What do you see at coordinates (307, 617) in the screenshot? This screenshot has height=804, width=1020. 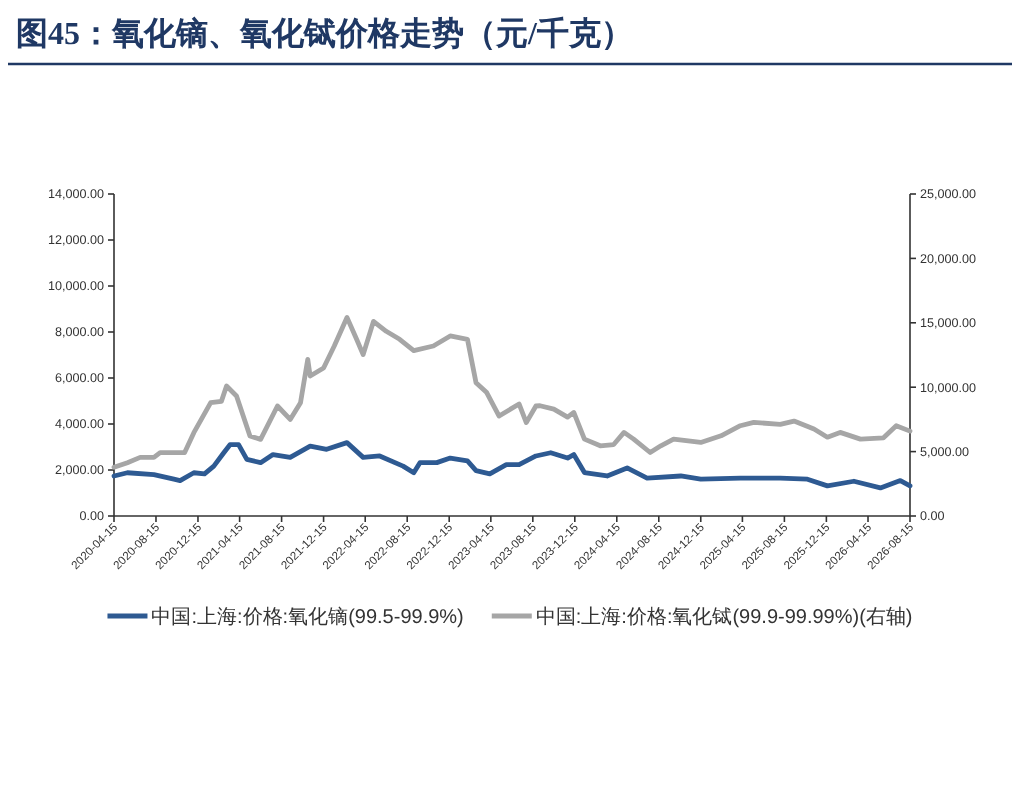 I see `legend-label: 中国:上海:价格:氧化镝(99.5-99.9%)` at bounding box center [307, 617].